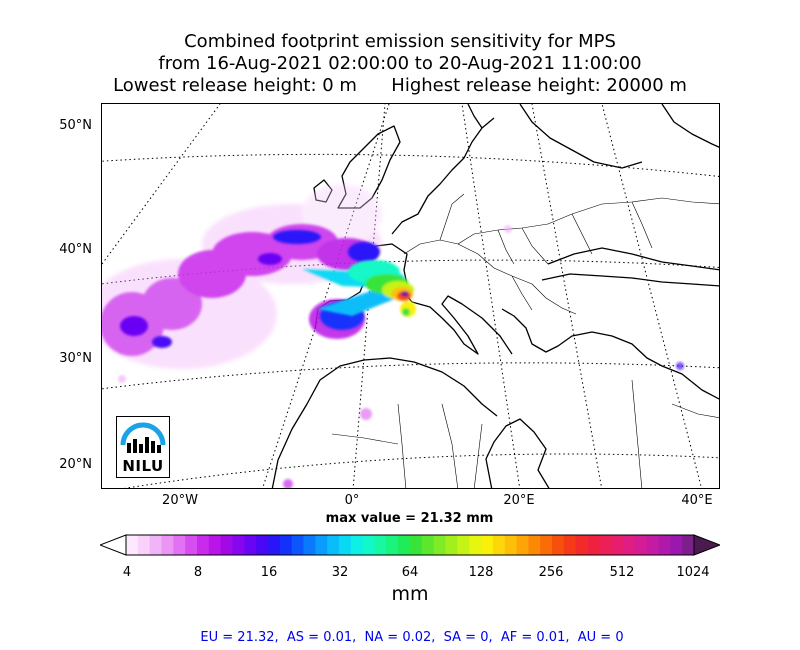 Image resolution: width=800 pixels, height=650 pixels. Describe the element at coordinates (198, 572) in the screenshot. I see `colorbar-tick-label: 8` at that location.